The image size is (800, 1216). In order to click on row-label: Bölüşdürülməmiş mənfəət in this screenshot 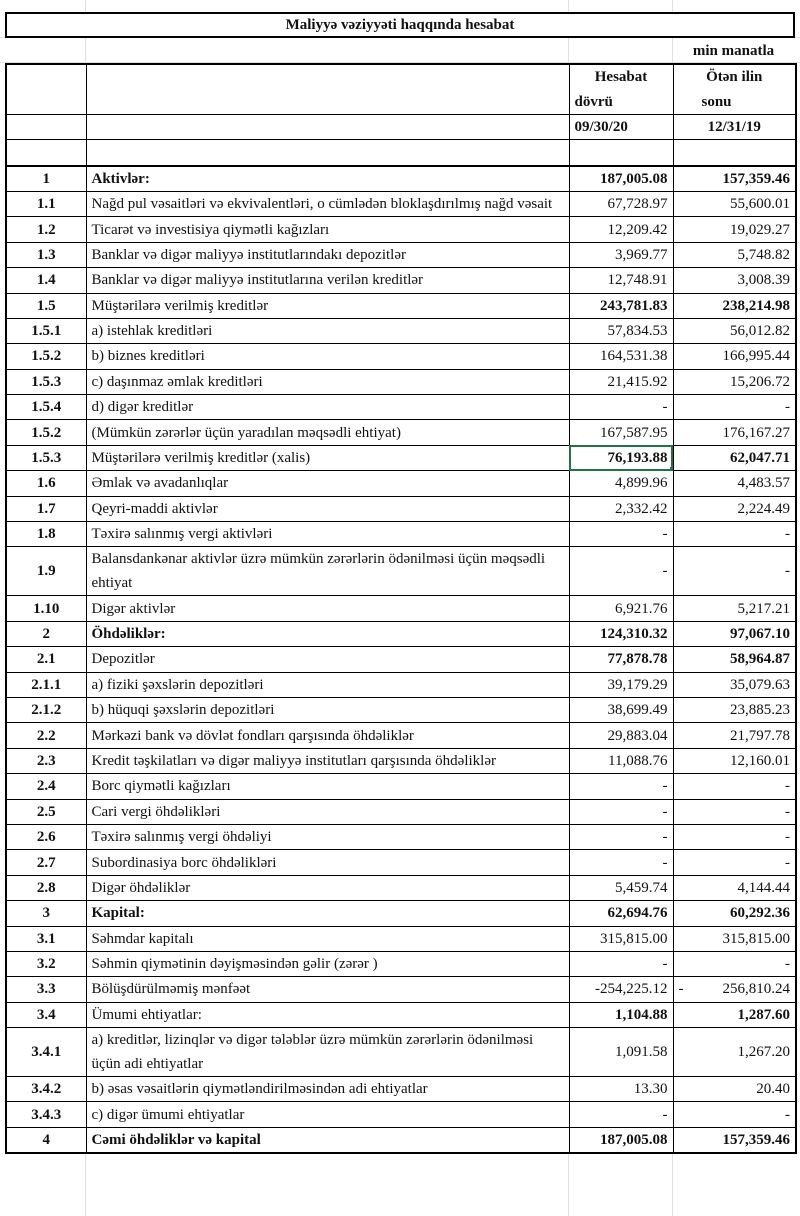, I will do `click(327, 989)`.